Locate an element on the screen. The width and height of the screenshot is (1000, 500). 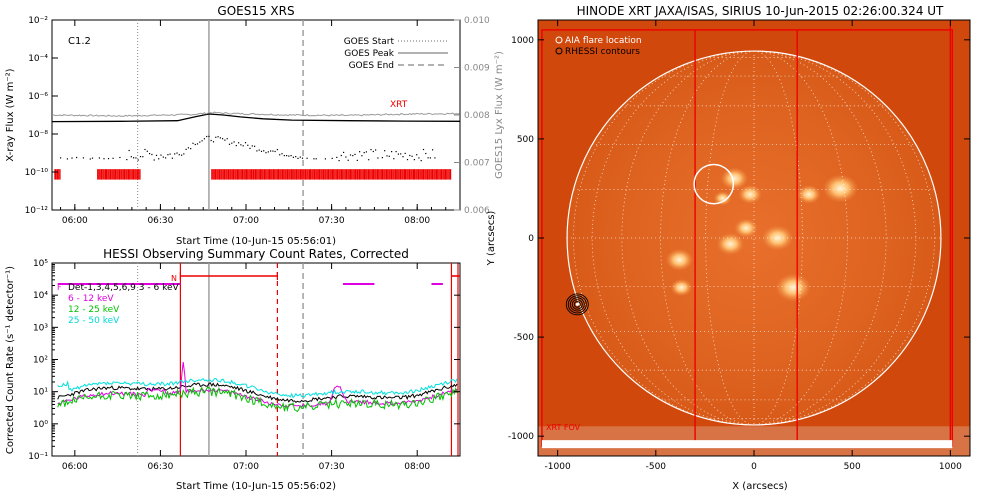
xrt-y-tick-label: -500 is located at coordinates (524, 338).